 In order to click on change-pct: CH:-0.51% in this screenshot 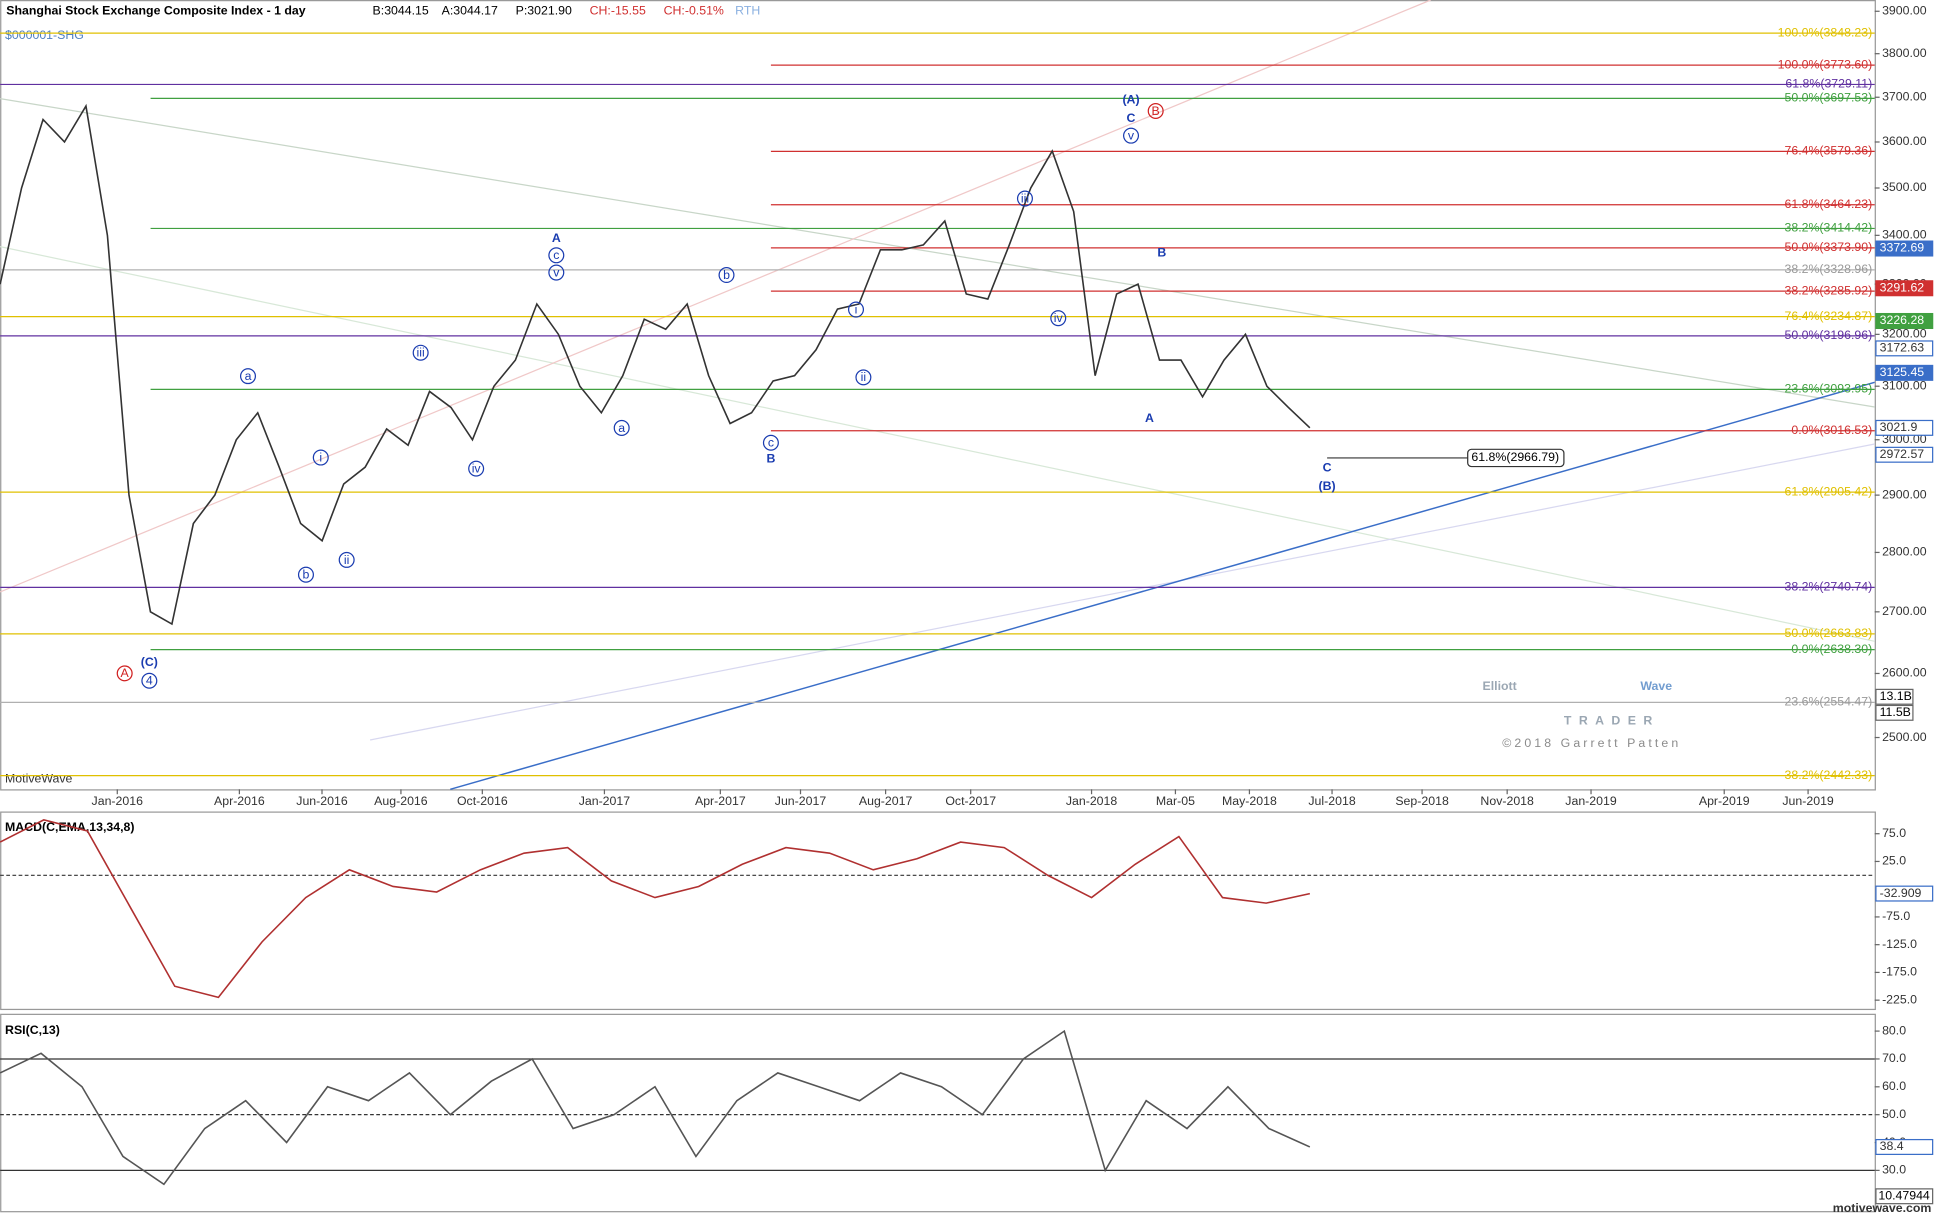, I will do `click(694, 10)`.